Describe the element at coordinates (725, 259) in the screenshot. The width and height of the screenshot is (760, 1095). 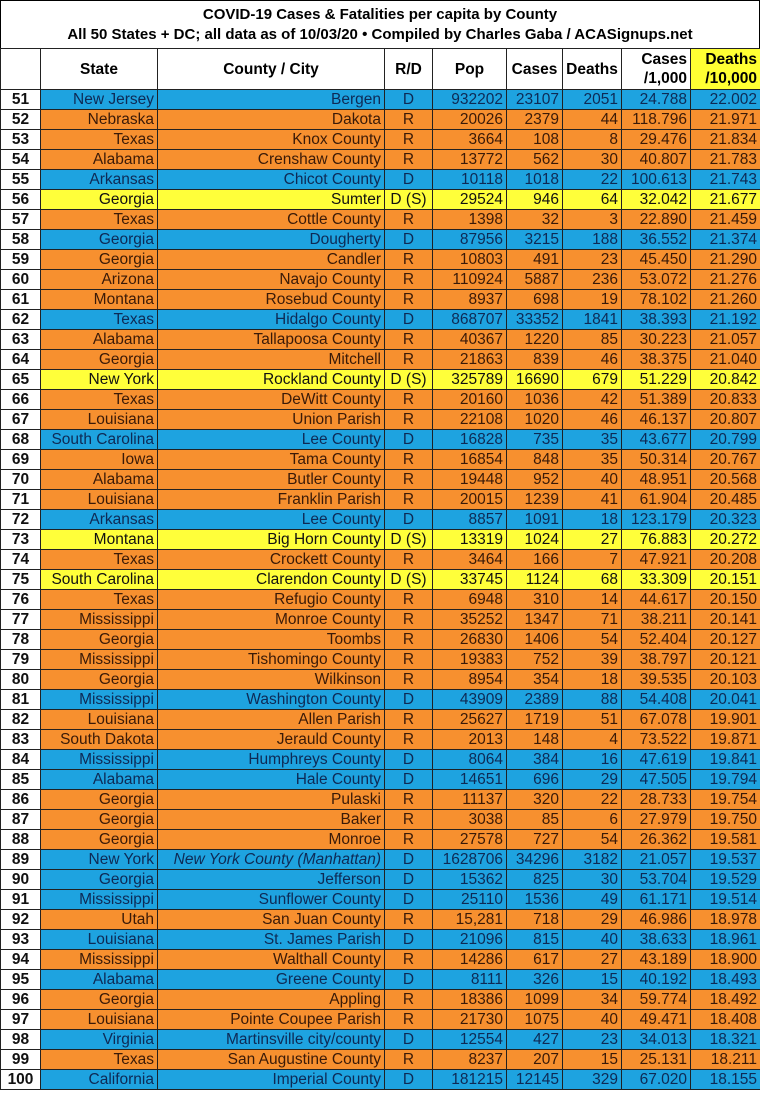
I see `cell-deaths-per-10000: 21.290` at that location.